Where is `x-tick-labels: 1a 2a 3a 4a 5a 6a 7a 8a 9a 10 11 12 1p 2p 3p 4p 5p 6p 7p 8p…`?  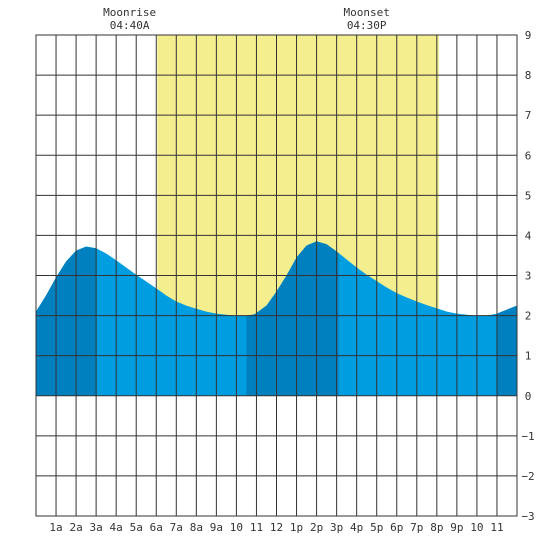
x-tick-labels: 1a 2a 3a 4a 5a 6a 7a 8a 9a 10 11 12 1p 2p 3p 4p 5p 6p 7p 8p… is located at coordinates (276, 527).